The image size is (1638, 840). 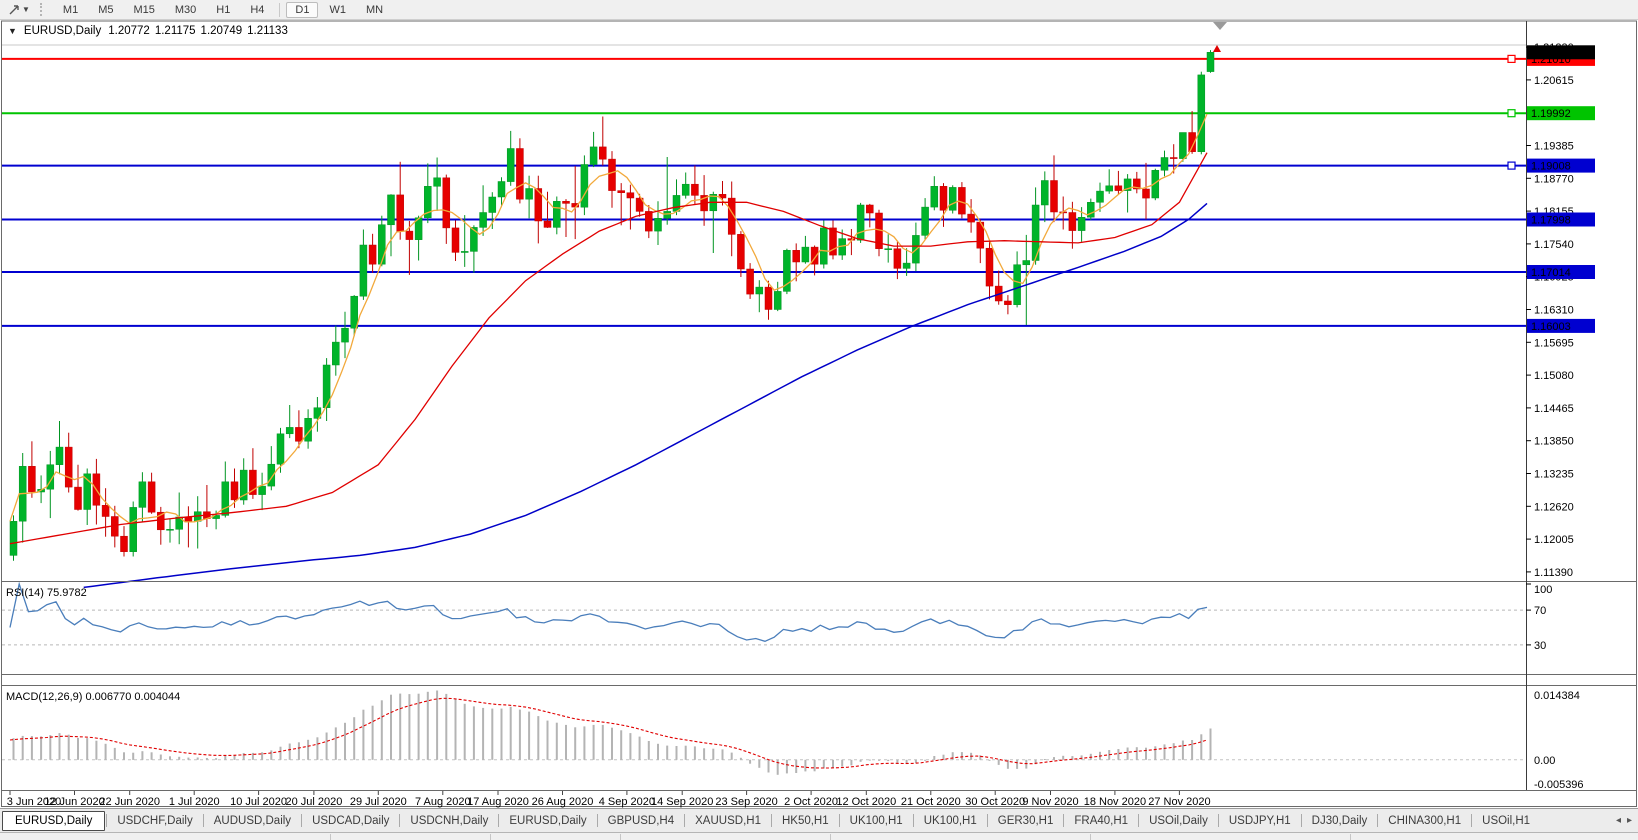 What do you see at coordinates (811, 802) in the screenshot?
I see `svg-text: 2 Oct 2020` at bounding box center [811, 802].